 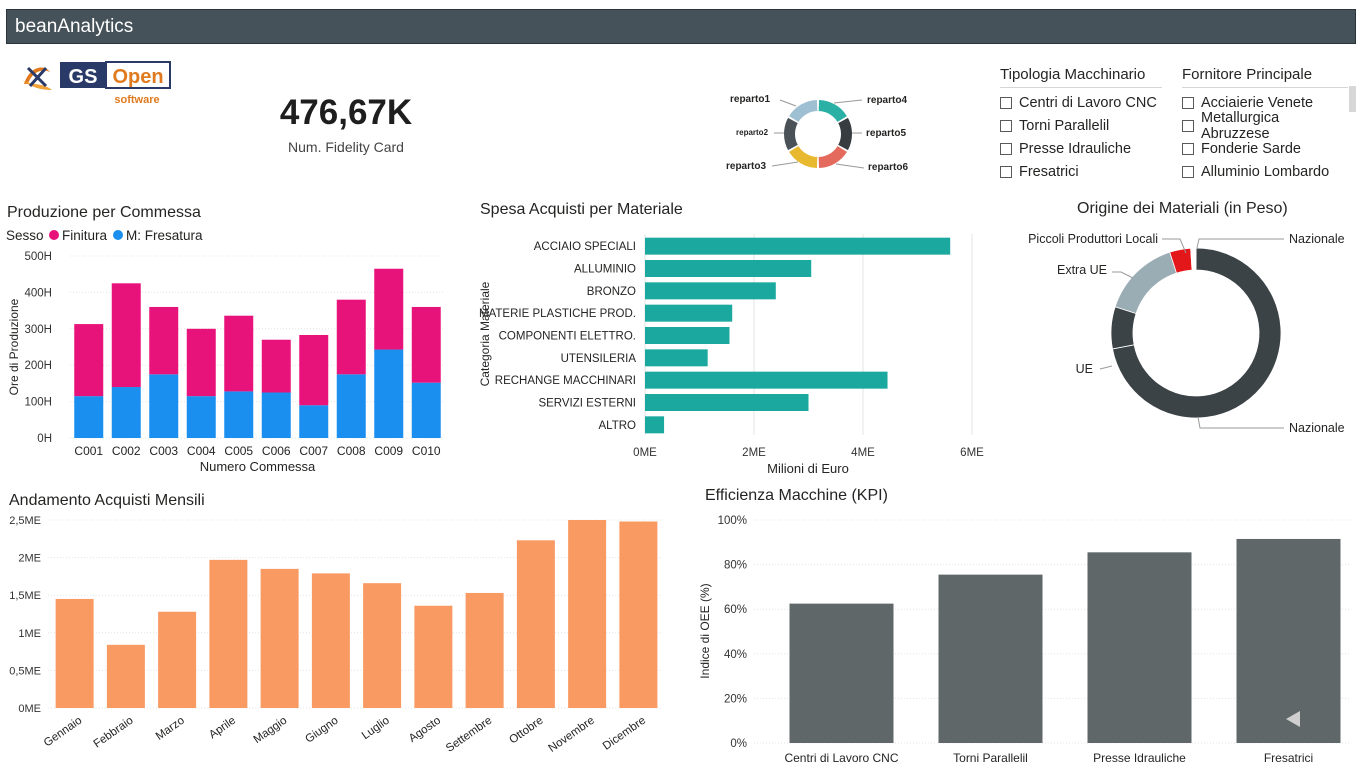 What do you see at coordinates (1075, 148) in the screenshot?
I see `slicer-item-label: Presse Idrauliche` at bounding box center [1075, 148].